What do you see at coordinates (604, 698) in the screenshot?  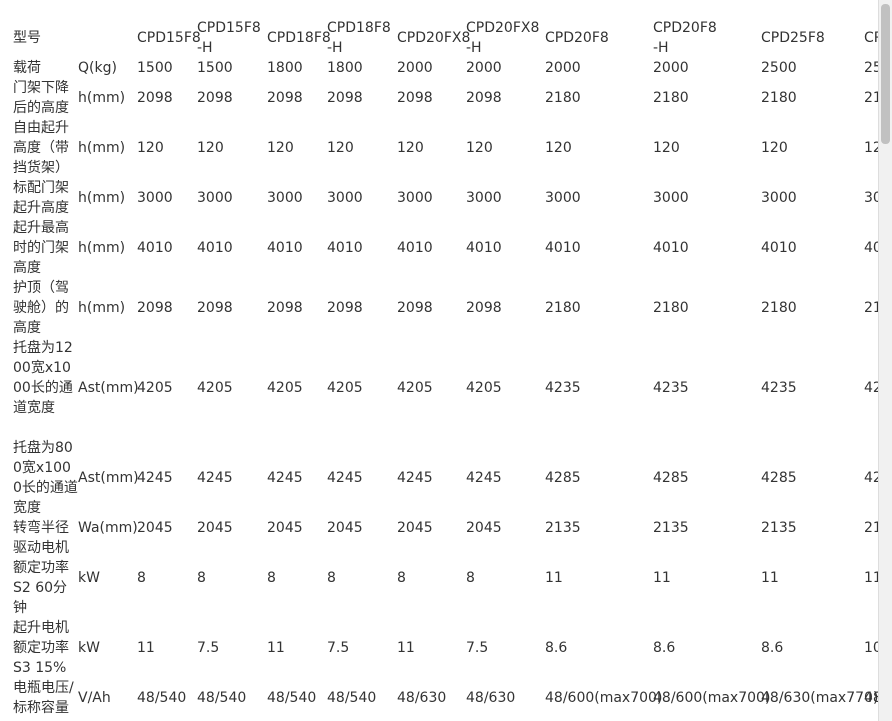 I see `table-cell: 48/600(max700)` at bounding box center [604, 698].